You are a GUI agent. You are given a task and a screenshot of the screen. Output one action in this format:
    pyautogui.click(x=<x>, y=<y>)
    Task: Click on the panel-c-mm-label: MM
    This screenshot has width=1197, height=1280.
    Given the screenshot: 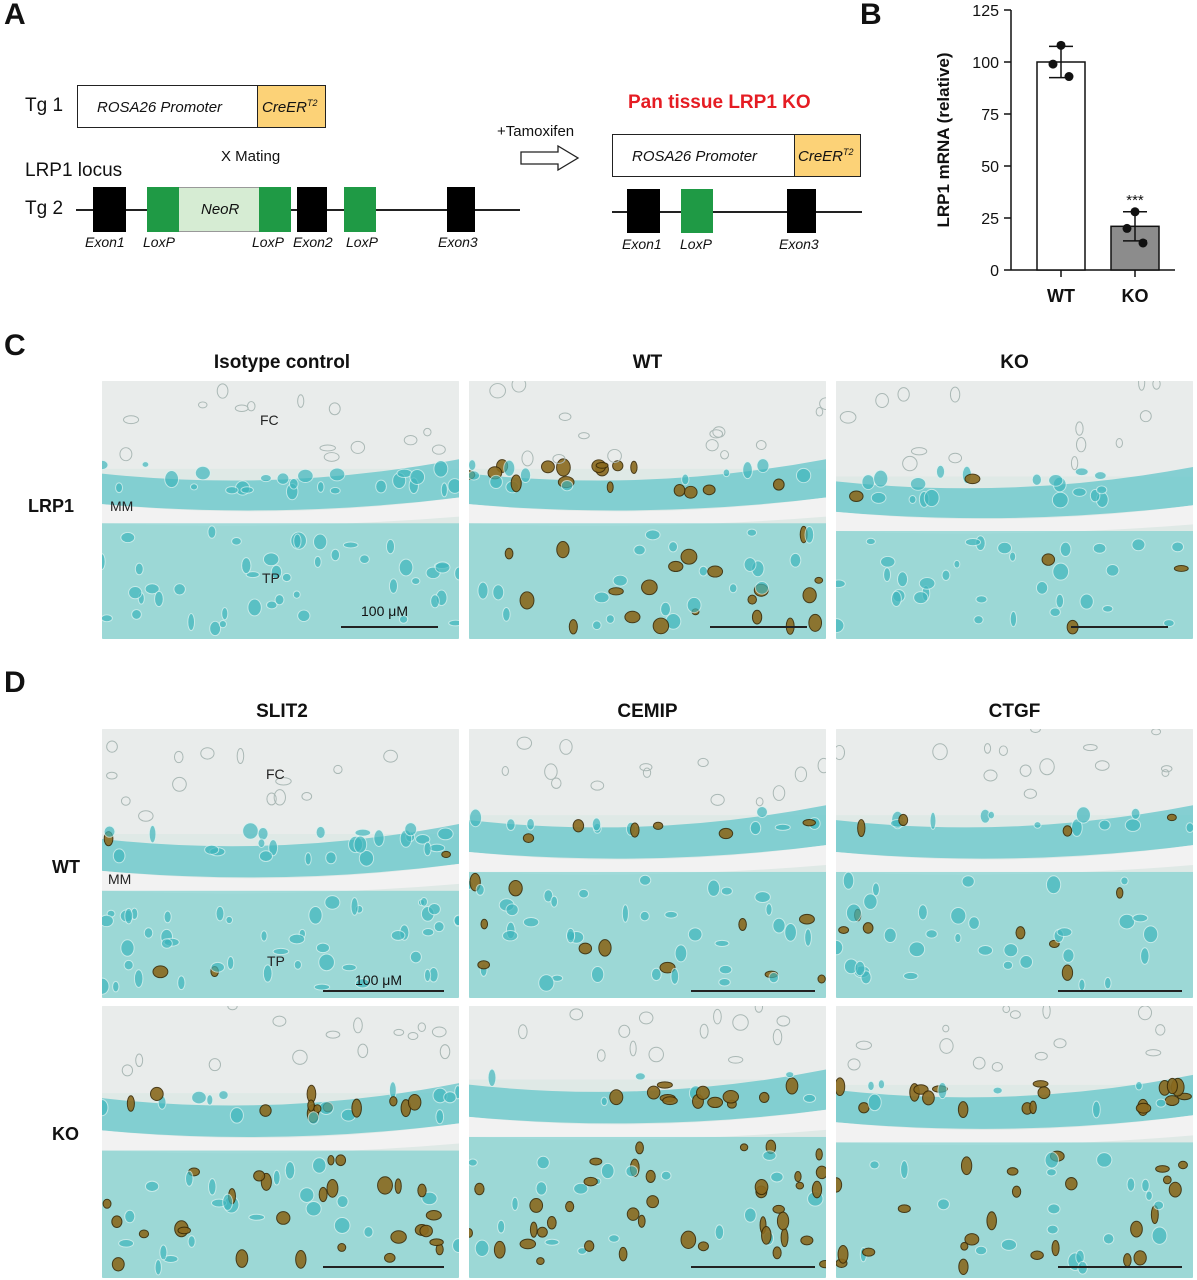 What is the action you would take?
    pyautogui.click(x=122, y=506)
    